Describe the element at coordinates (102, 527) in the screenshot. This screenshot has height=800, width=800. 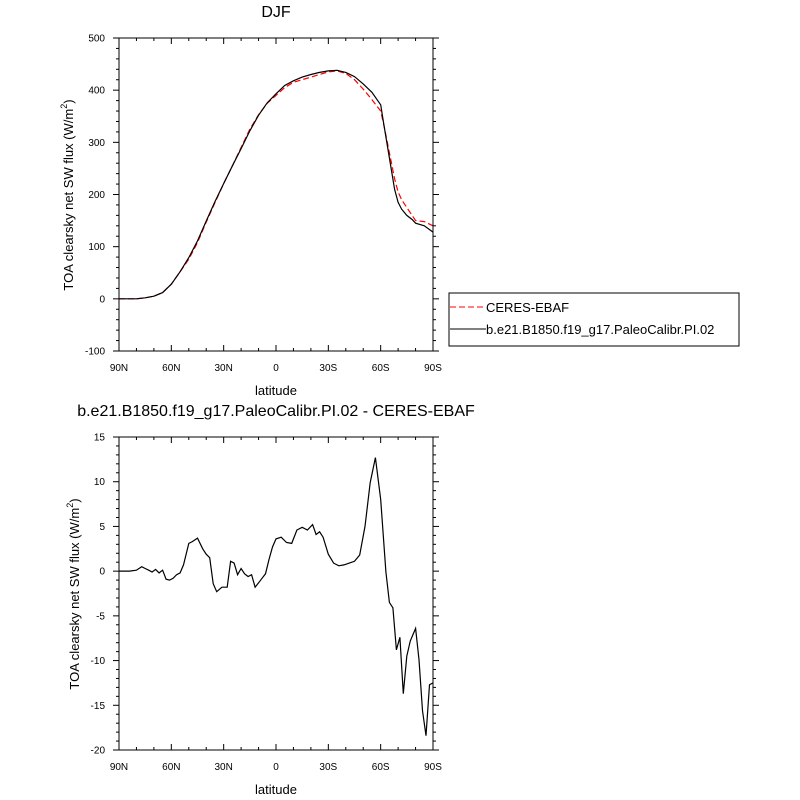
I see `y-tick-label: 5` at that location.